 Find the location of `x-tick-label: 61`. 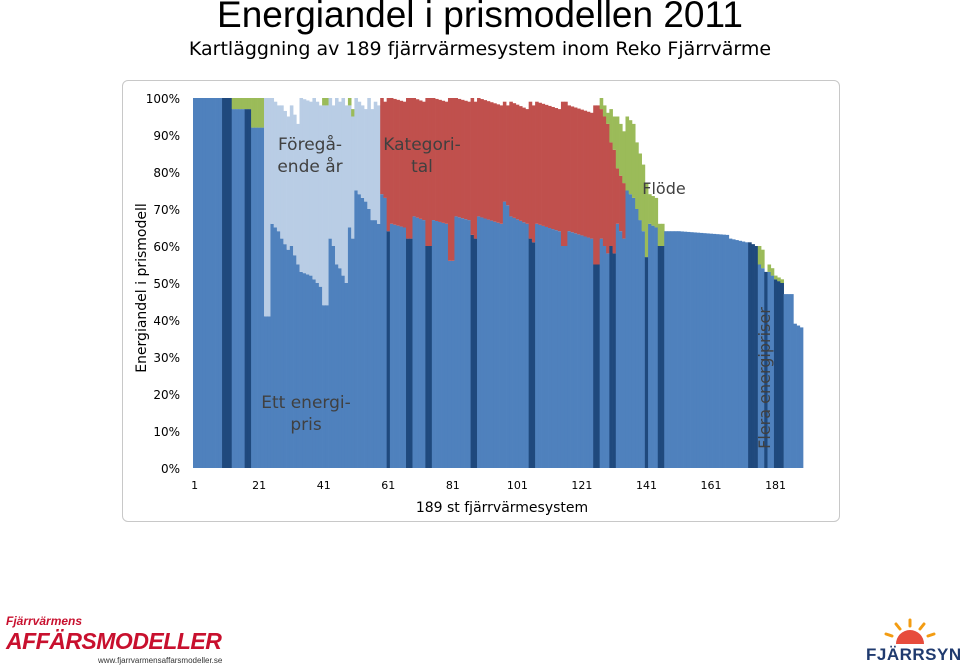

x-tick-label: 61 is located at coordinates (388, 485).